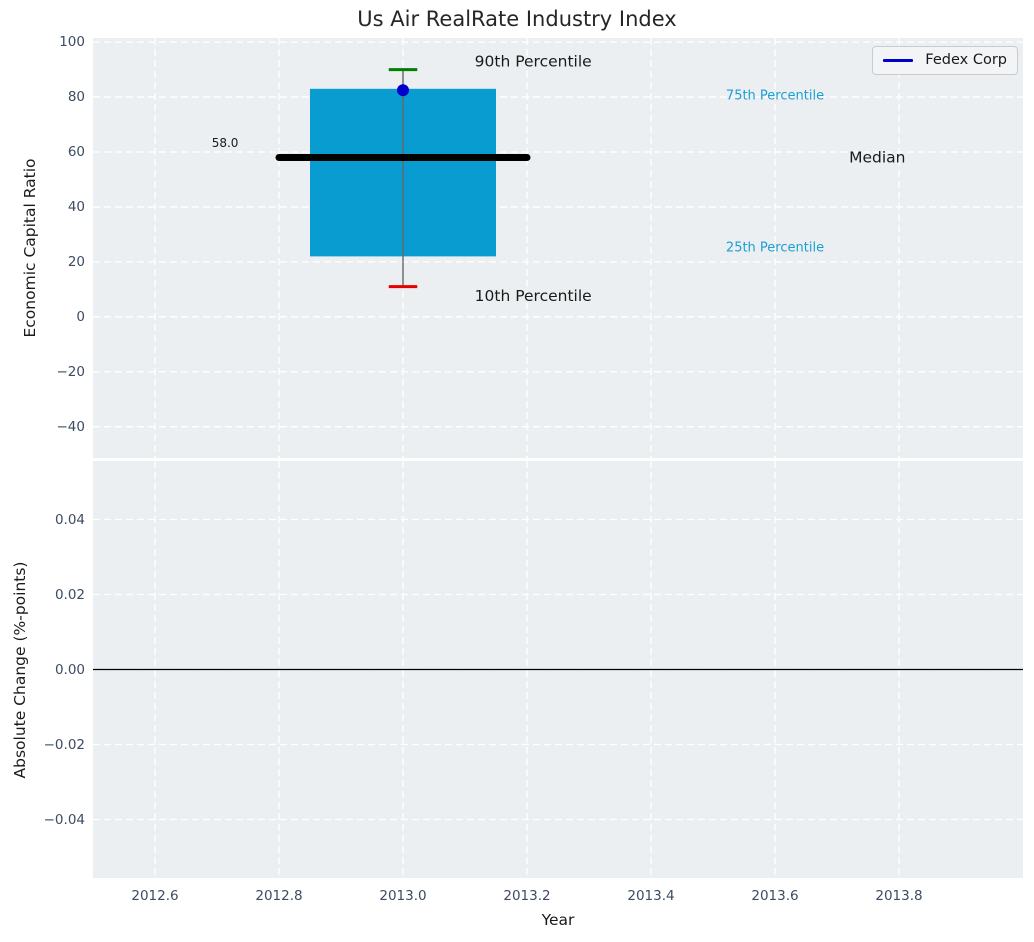 This screenshot has height=942, width=1034. Describe the element at coordinates (898, 60) in the screenshot. I see `legend-line-swatch` at that location.